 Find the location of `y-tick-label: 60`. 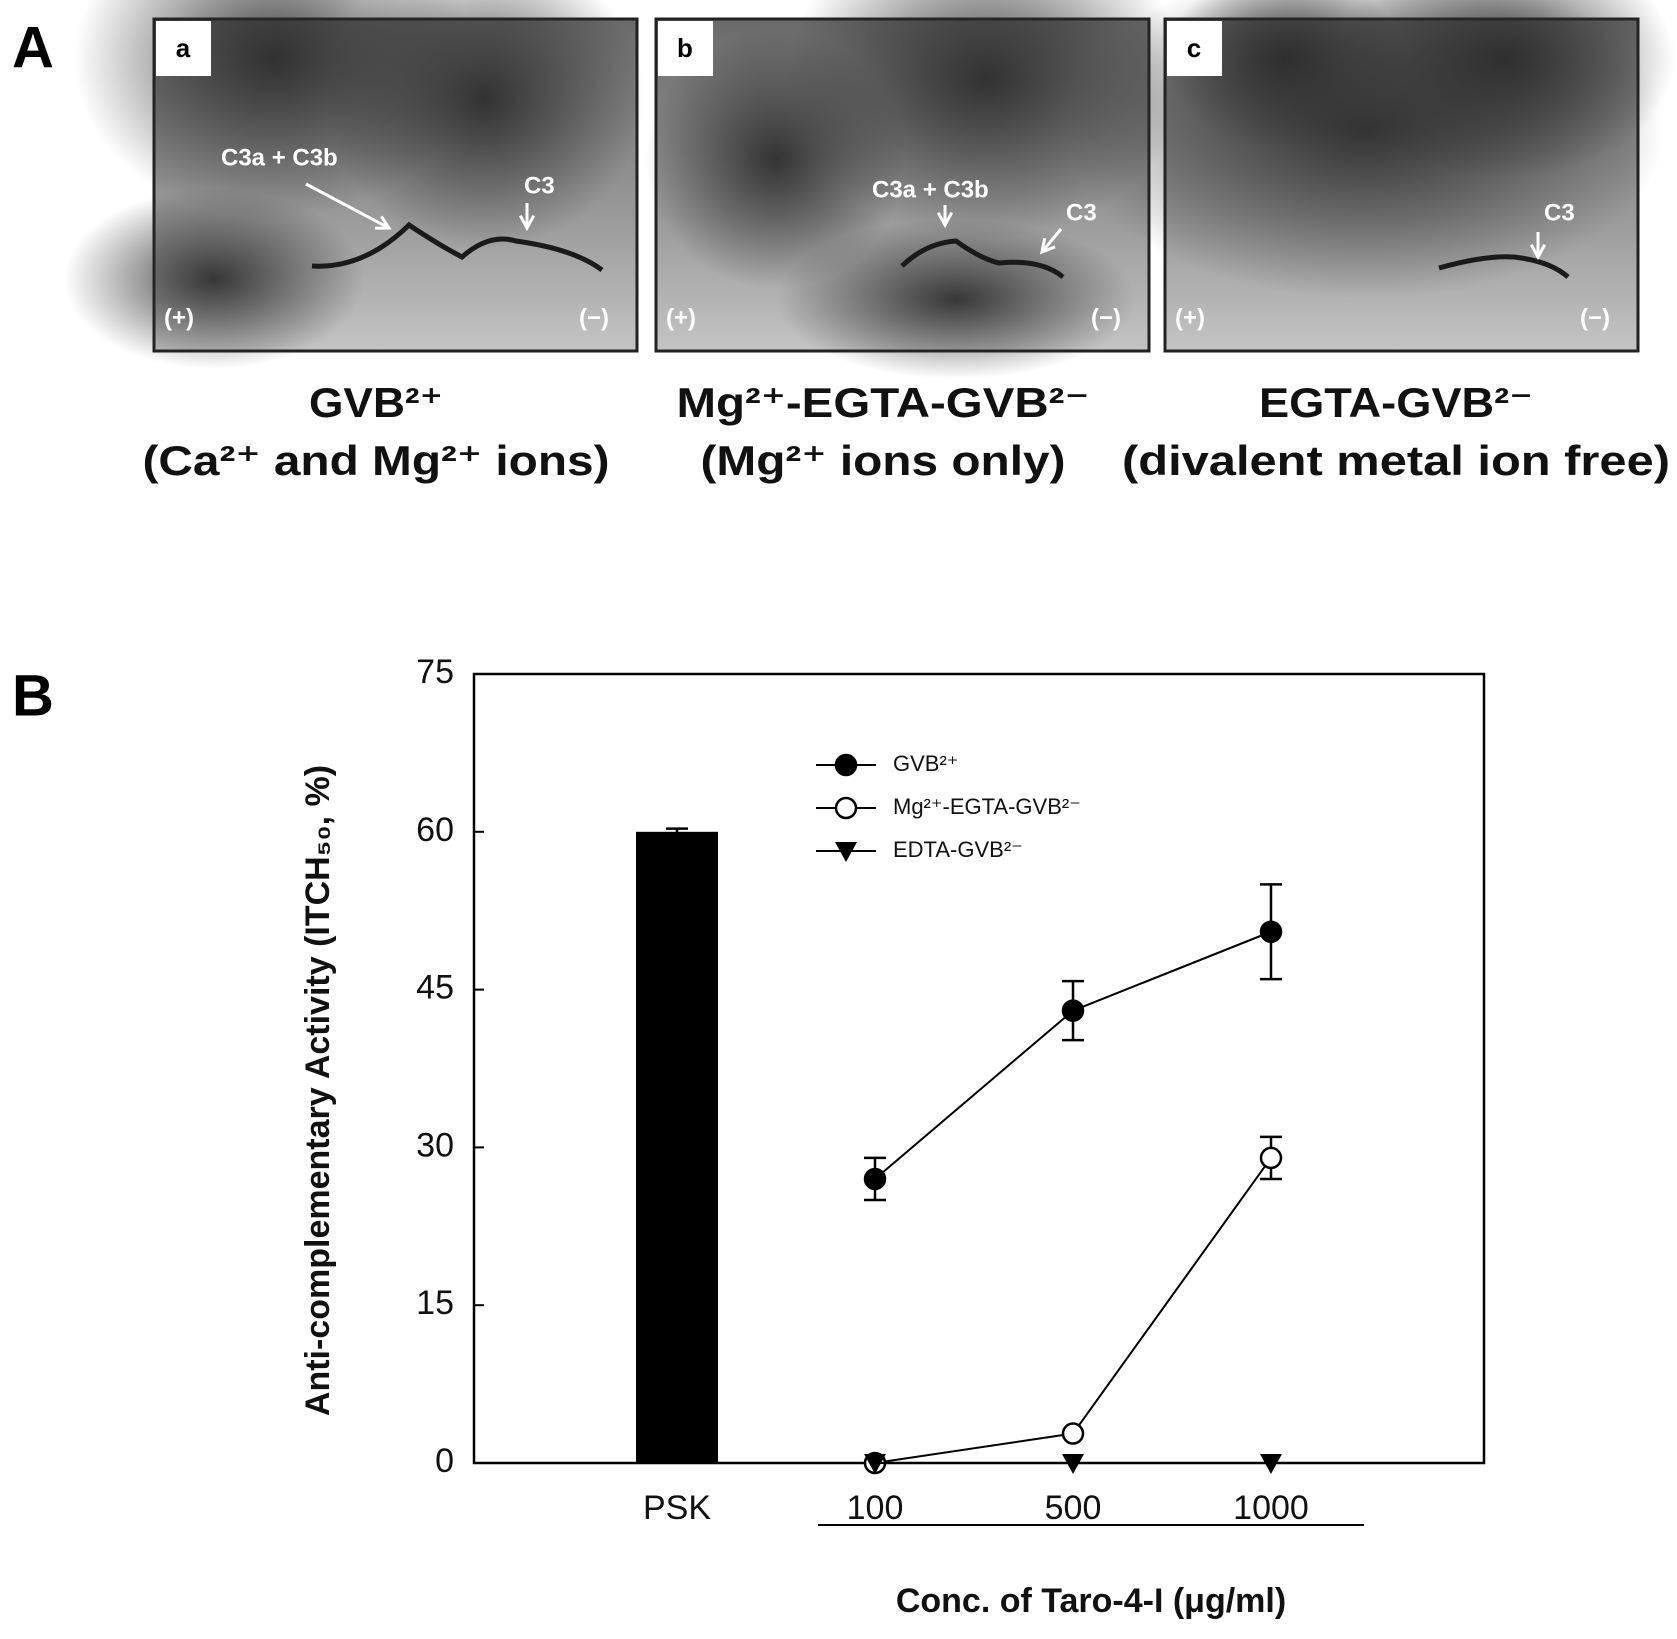

y-tick-label: 60 is located at coordinates (435, 830).